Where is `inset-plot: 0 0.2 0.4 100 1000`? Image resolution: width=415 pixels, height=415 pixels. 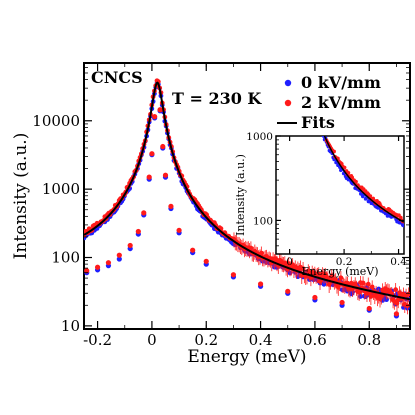
inset-plot: 0 0.2 0.4 100 1000 is located at coordinates (326, 199).